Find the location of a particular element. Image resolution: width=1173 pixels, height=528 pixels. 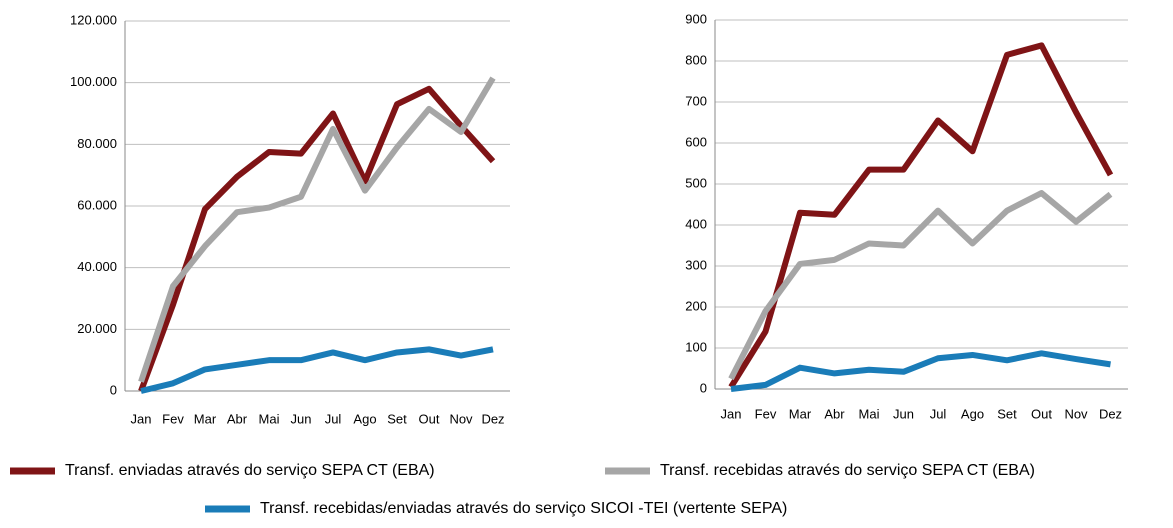

y-tick-label: 120.000 is located at coordinates (93, 19).